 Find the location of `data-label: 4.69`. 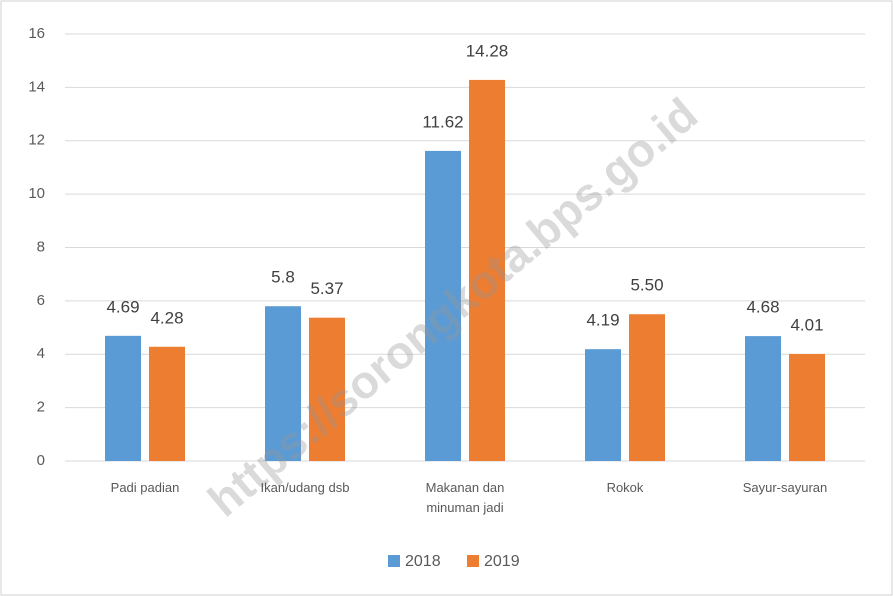

data-label: 4.69 is located at coordinates (122, 306).